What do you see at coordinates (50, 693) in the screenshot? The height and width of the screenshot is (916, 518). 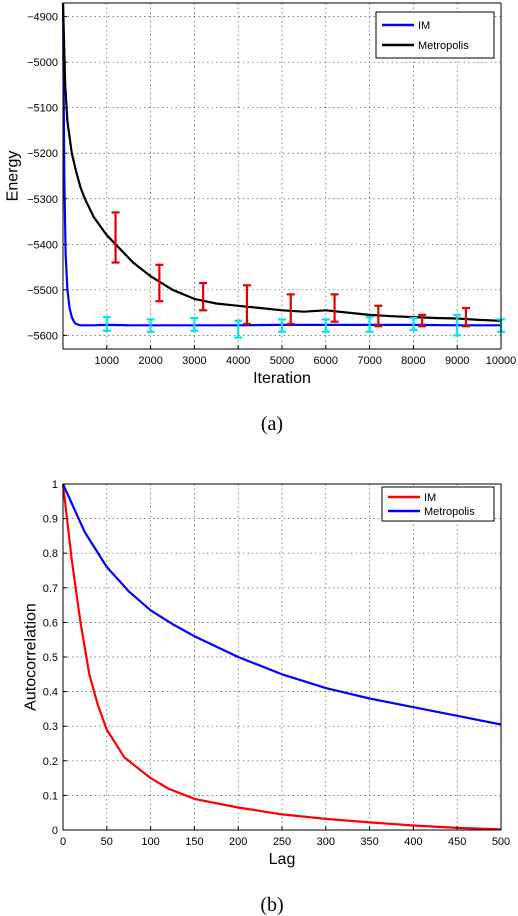 I see `y-tick-label: 0.4` at bounding box center [50, 693].